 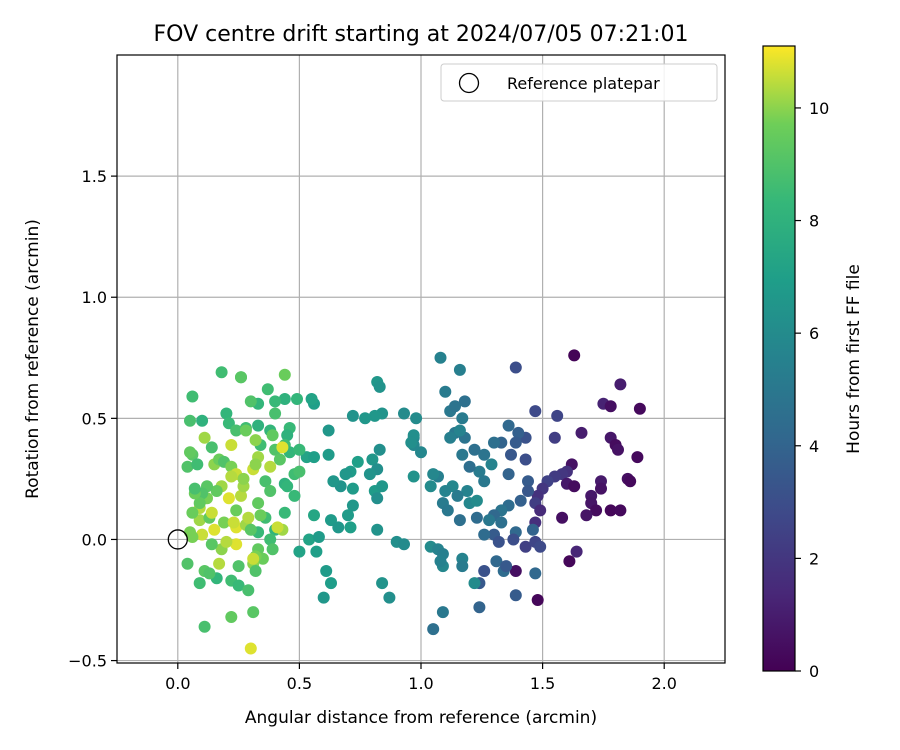 I want to click on colorbar-tick-label: 2, so click(x=814, y=558).